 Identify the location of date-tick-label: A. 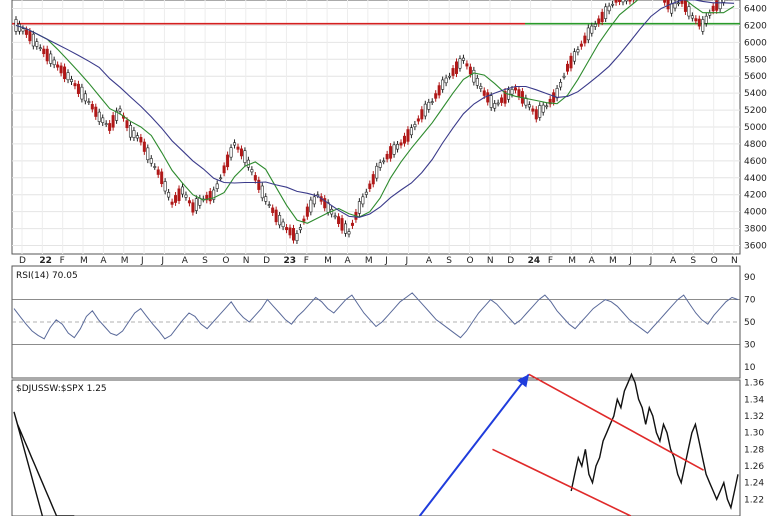
(429, 261).